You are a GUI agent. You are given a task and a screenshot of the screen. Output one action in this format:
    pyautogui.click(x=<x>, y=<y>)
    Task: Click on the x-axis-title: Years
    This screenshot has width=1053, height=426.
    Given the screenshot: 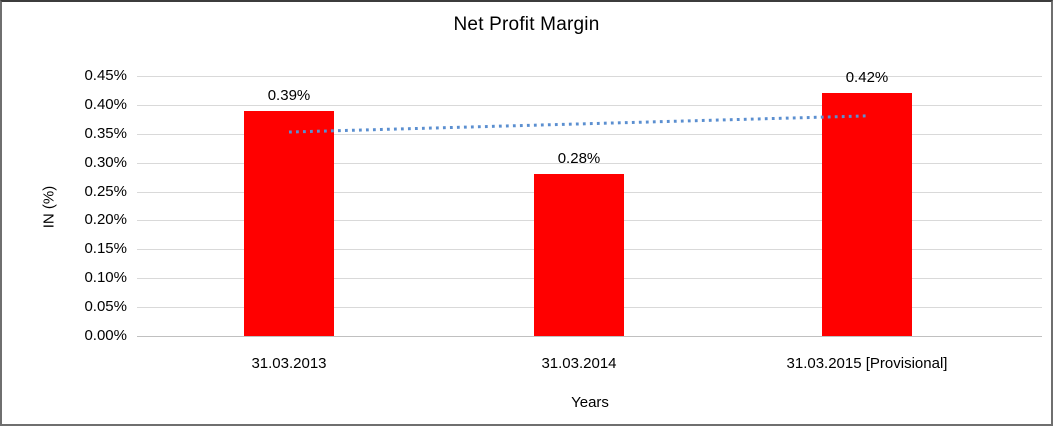 What is the action you would take?
    pyautogui.click(x=590, y=402)
    